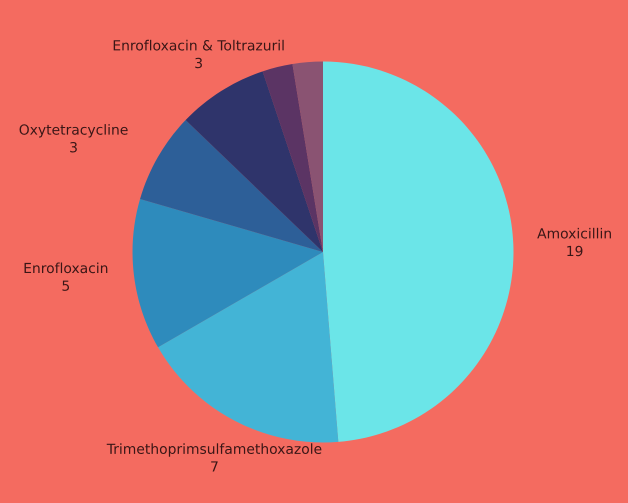 The height and width of the screenshot is (503, 628). I want to click on slice-label: Oxytetracycline, so click(74, 131).